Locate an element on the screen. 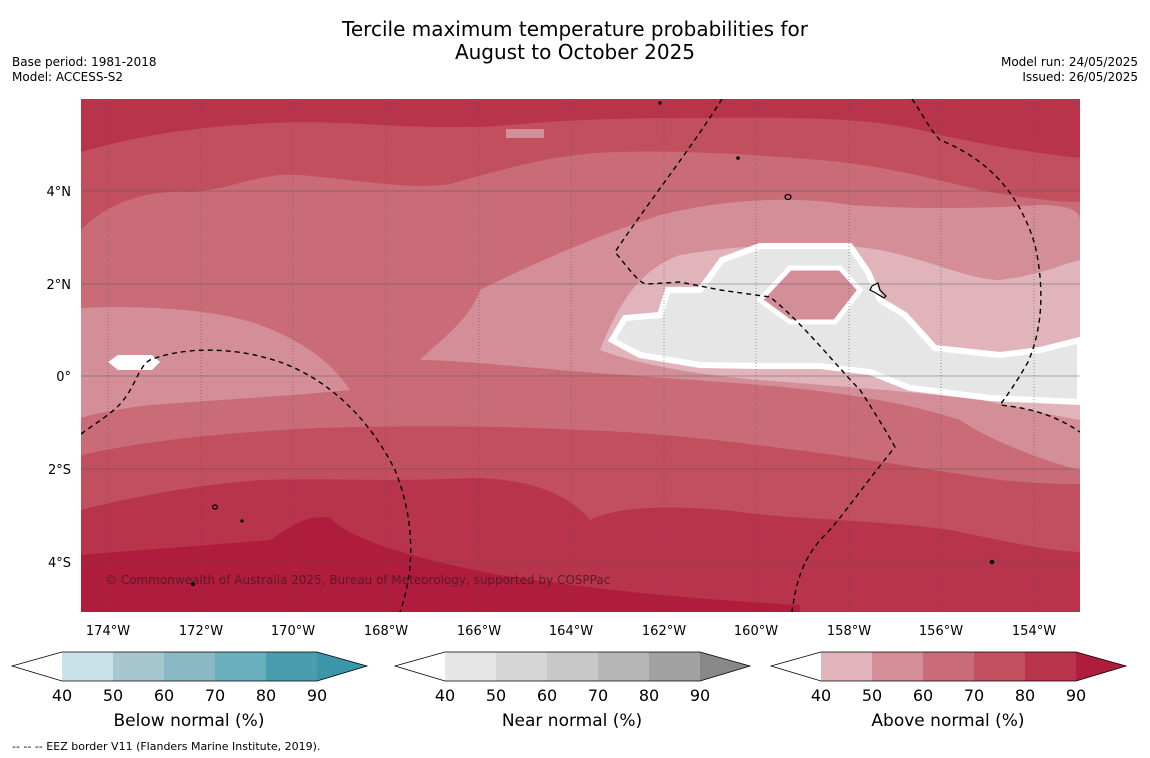  issued-date: Issued: 26/05/2025 is located at coordinates (1080, 77).